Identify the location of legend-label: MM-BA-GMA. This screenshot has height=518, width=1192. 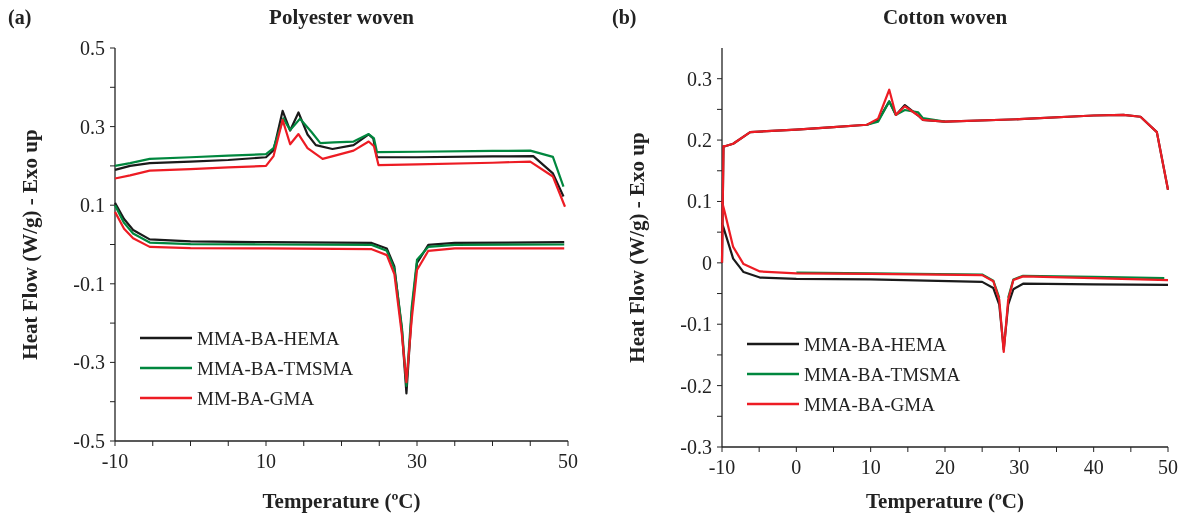
(256, 398).